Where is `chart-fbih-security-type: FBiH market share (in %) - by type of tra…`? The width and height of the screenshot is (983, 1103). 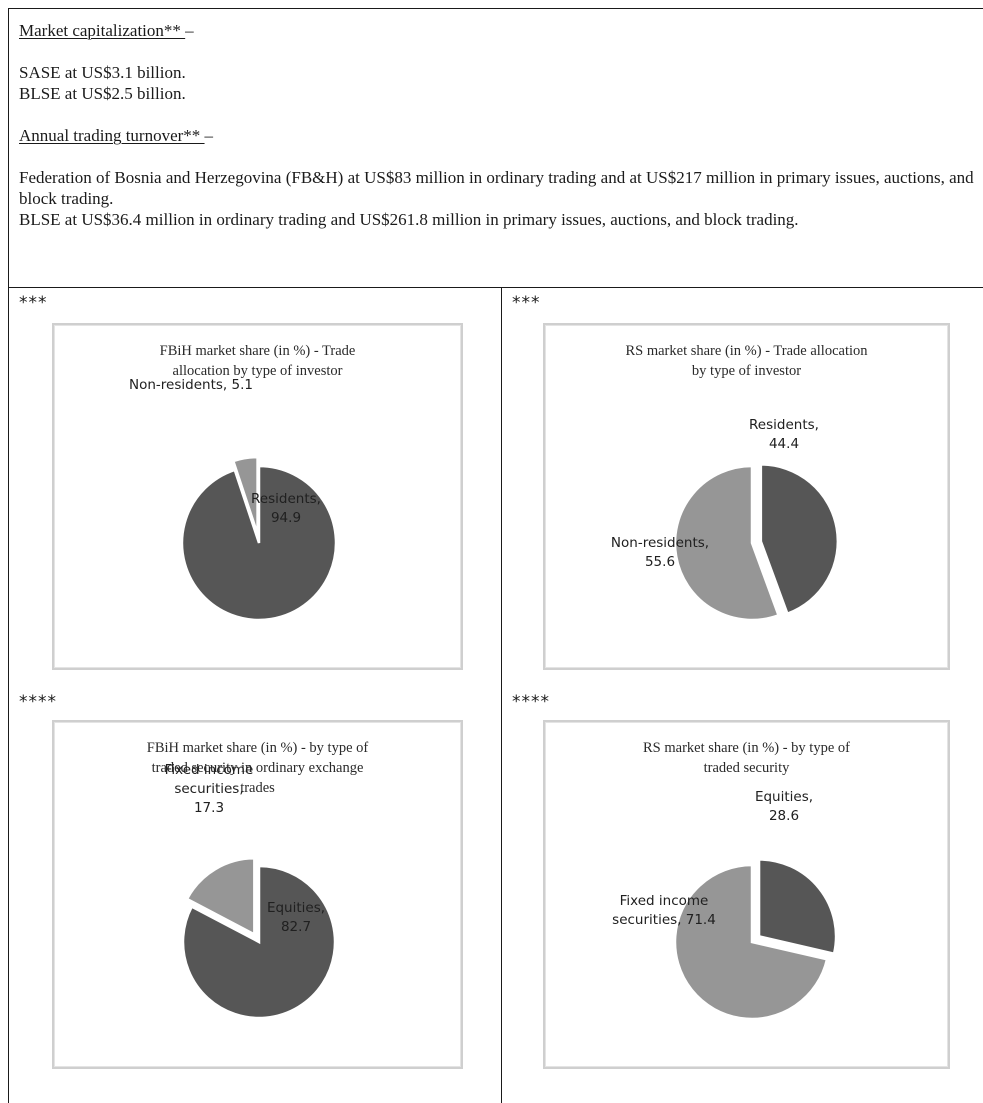
chart-fbih-security-type: FBiH market share (in %) - by type of tra… is located at coordinates (257, 894).